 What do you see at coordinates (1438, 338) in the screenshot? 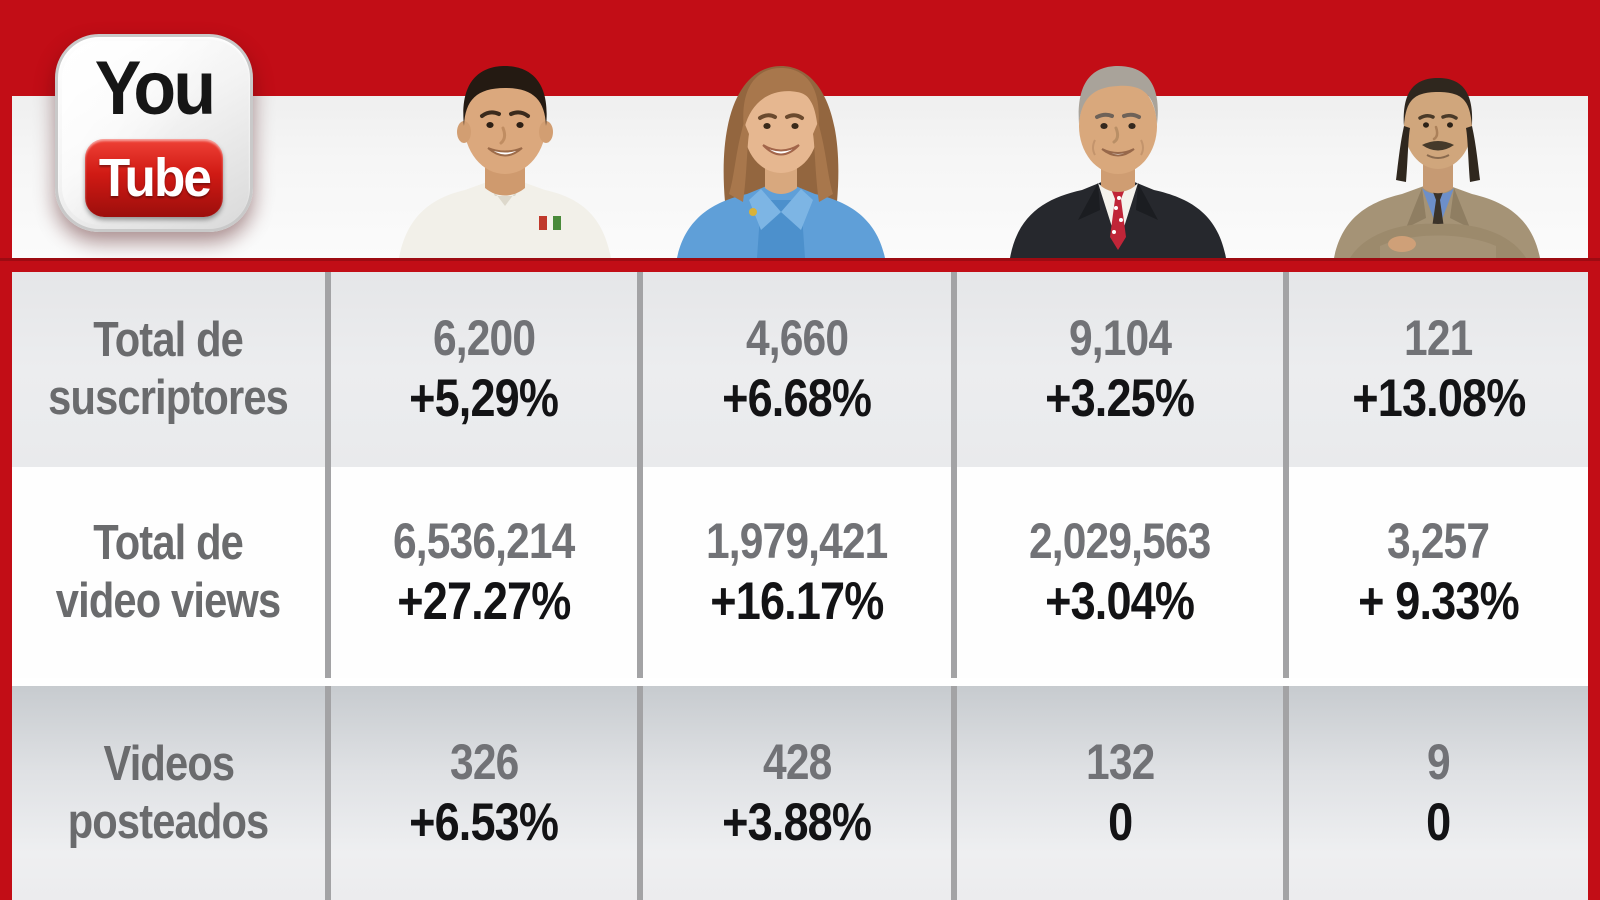
I see `stat-value: 121` at bounding box center [1438, 338].